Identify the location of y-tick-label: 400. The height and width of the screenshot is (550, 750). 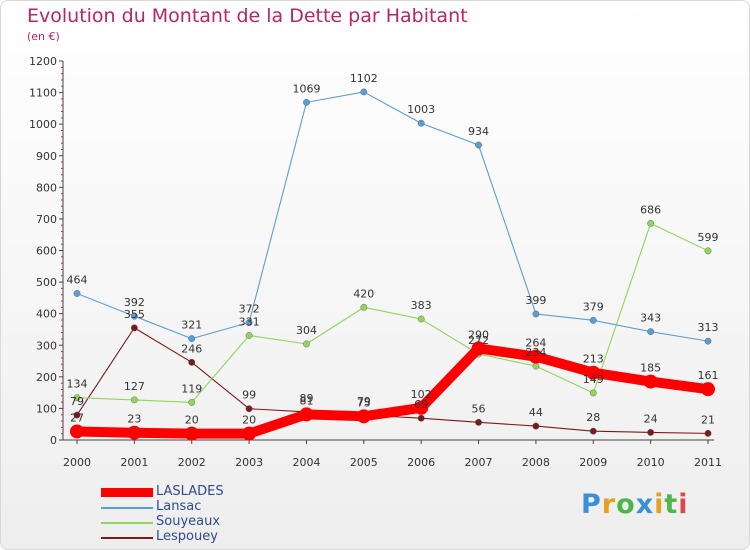
(46, 314).